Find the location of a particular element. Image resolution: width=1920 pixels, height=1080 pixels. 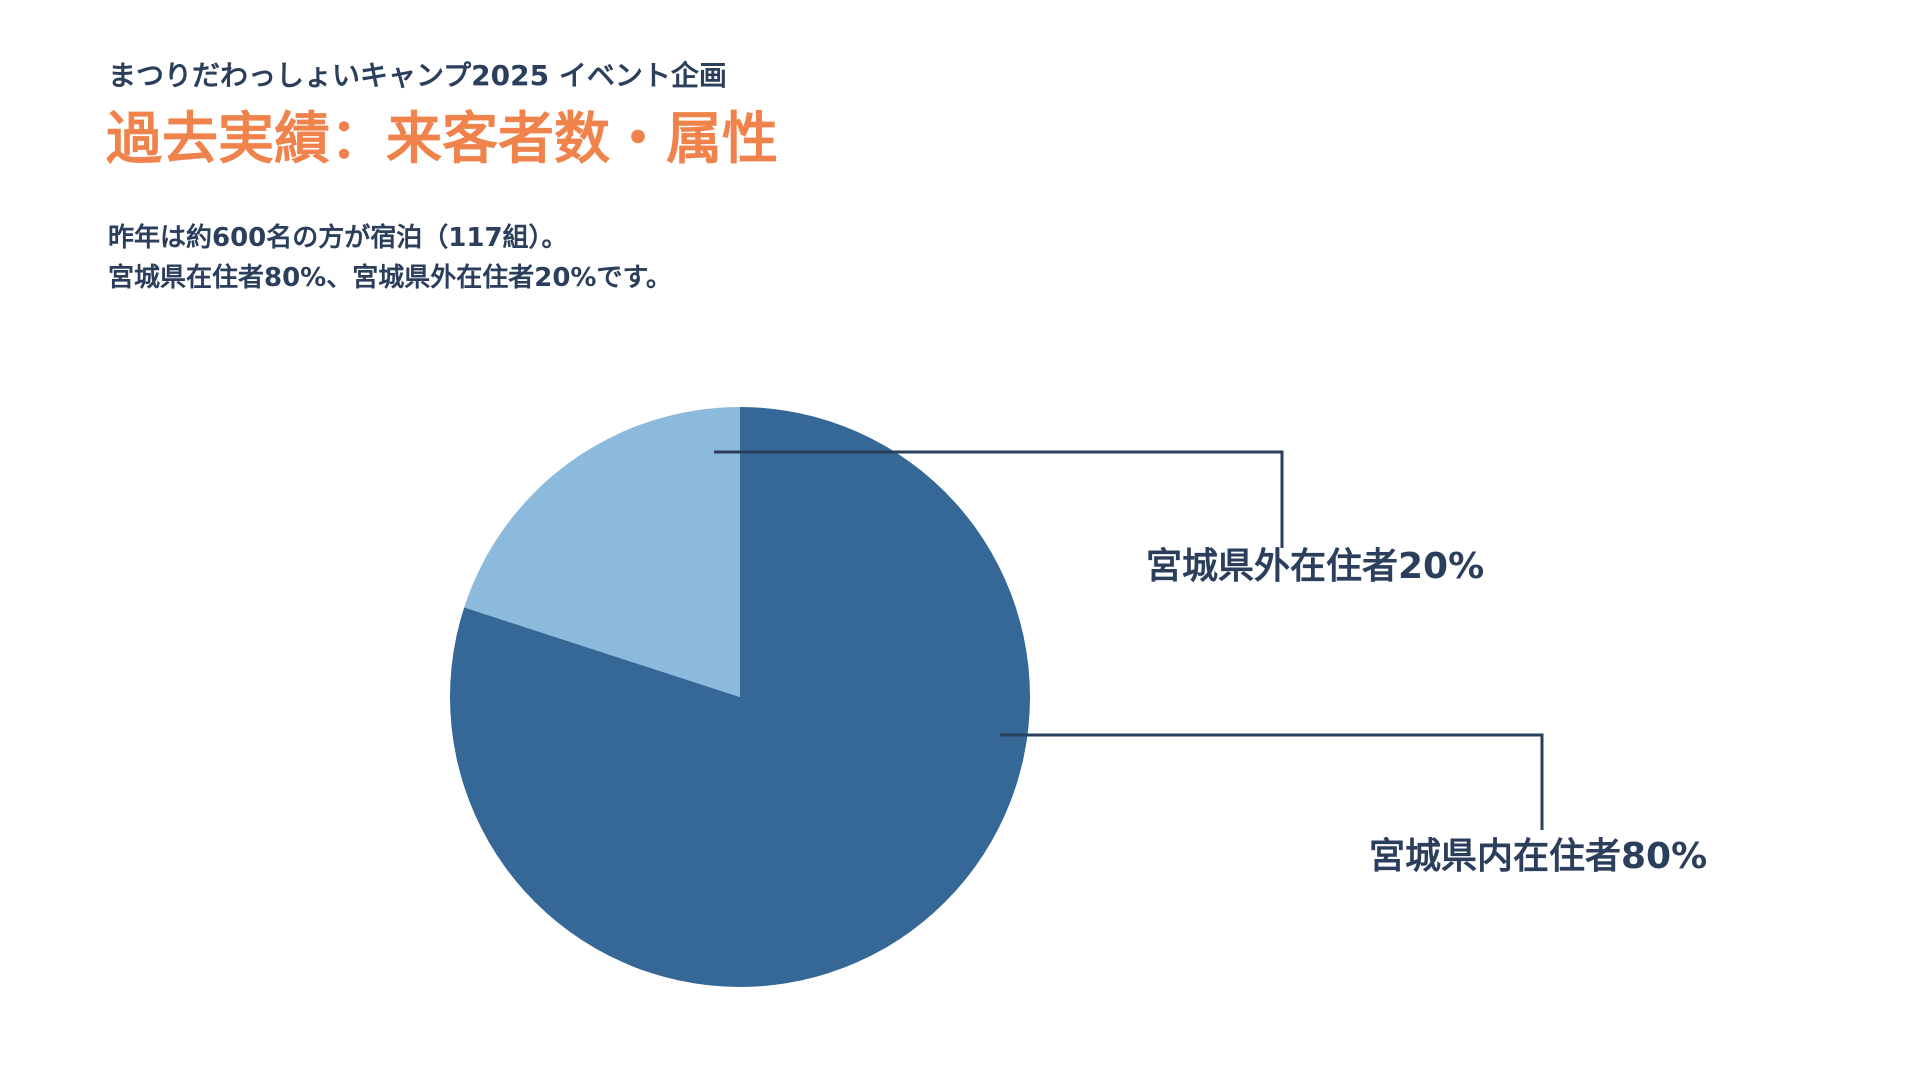

slice-label-inside: 宮城県内在住者80% is located at coordinates (1538, 856).